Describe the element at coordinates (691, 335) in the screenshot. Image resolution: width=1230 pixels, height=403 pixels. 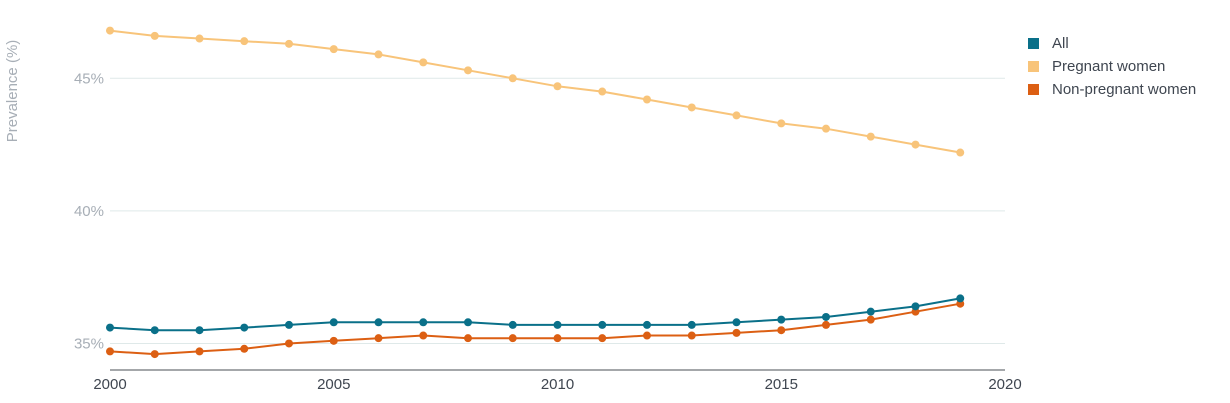
I see `point-non-pregnant-women-2013` at that location.